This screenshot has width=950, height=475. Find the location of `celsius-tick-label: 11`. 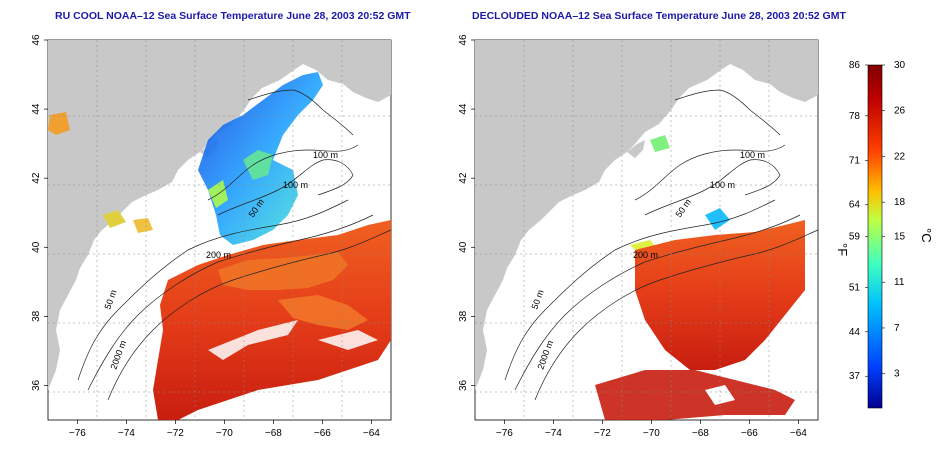

celsius-tick-label: 11 is located at coordinates (899, 282).